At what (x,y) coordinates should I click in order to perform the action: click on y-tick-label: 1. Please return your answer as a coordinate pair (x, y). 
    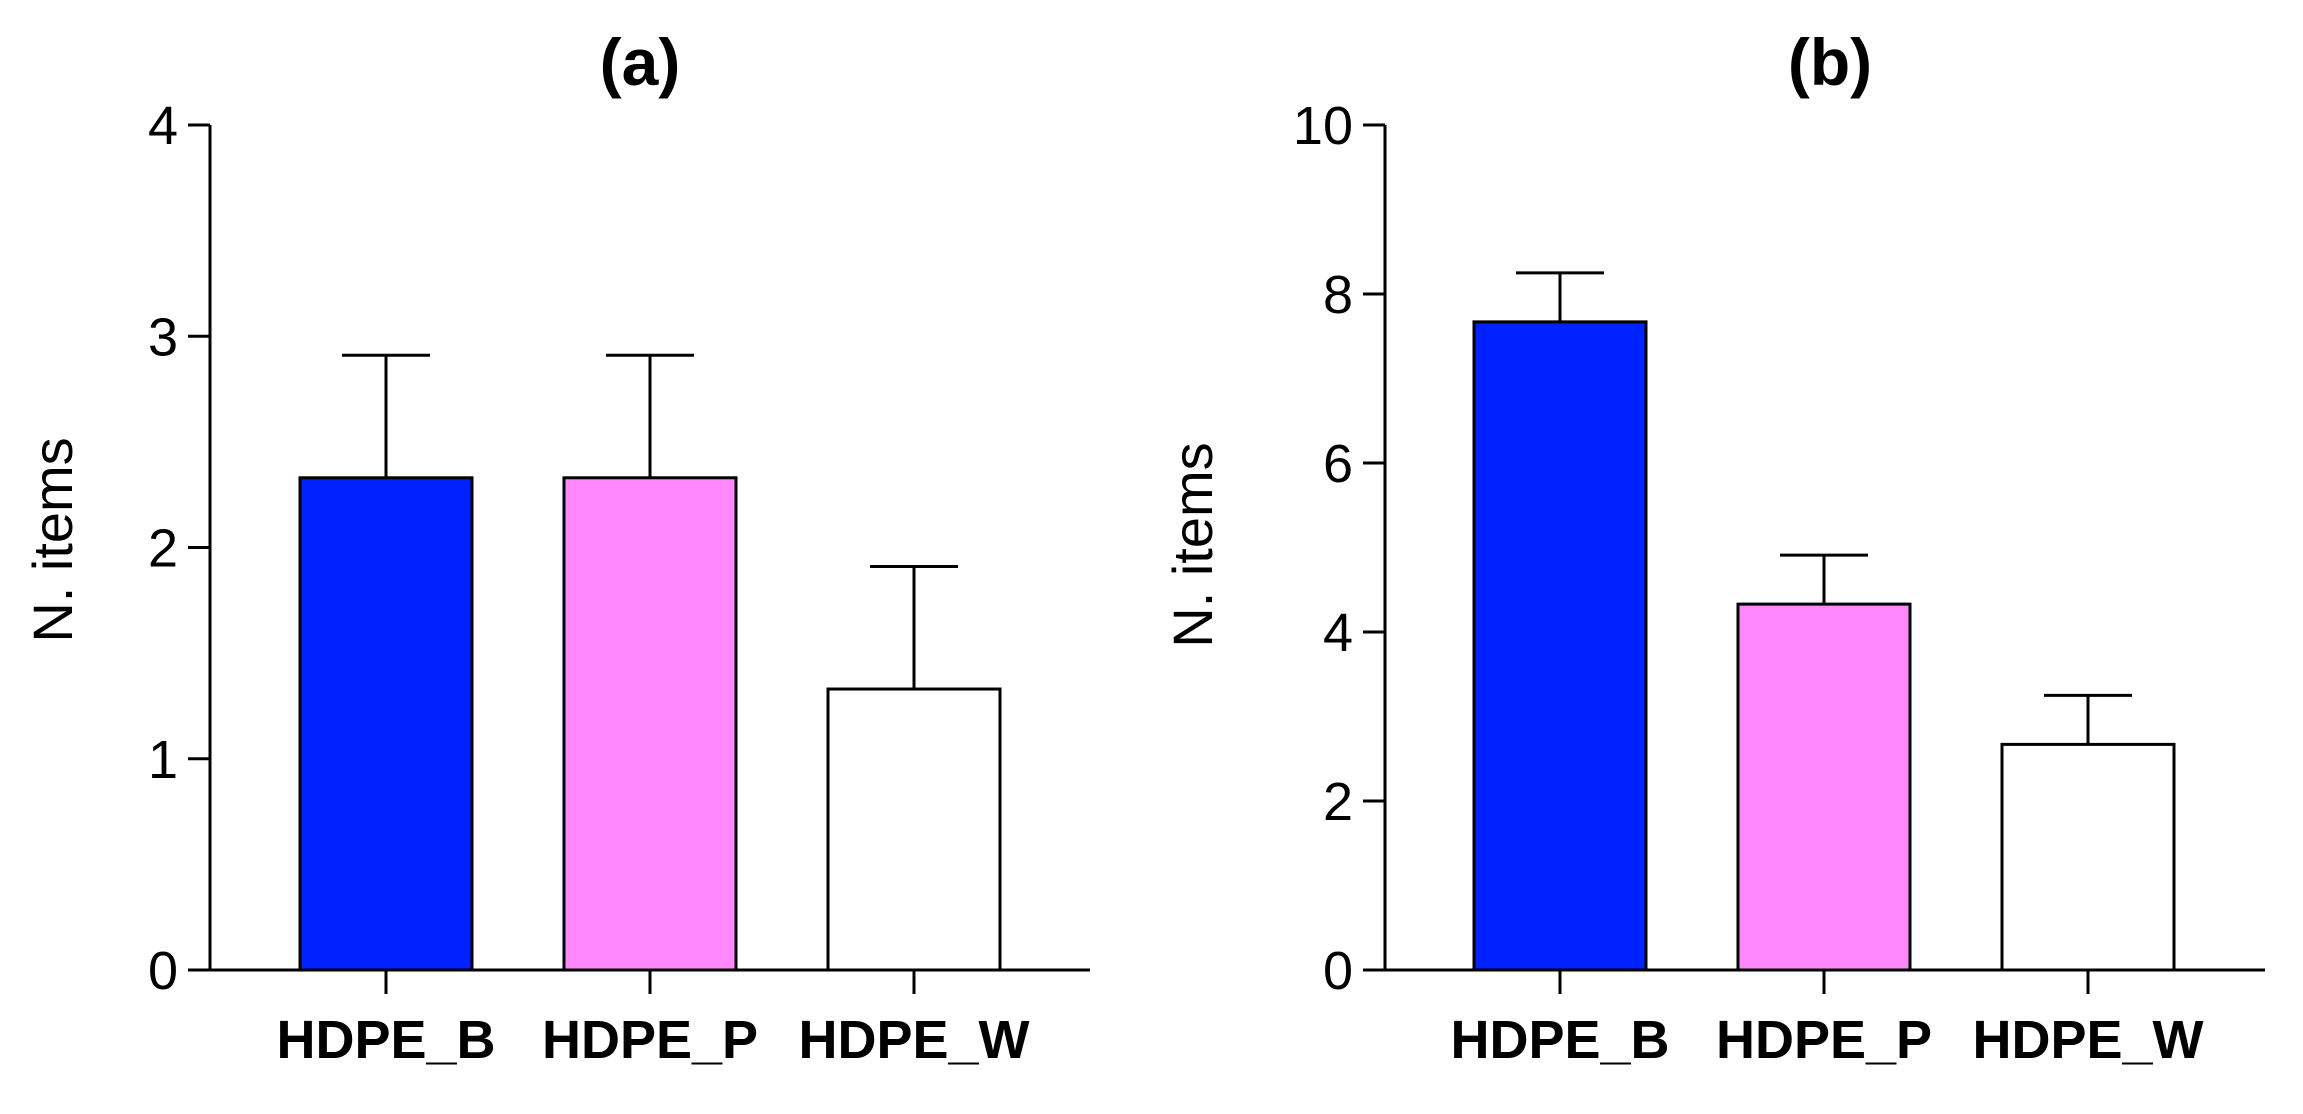
    Looking at the image, I should click on (163, 760).